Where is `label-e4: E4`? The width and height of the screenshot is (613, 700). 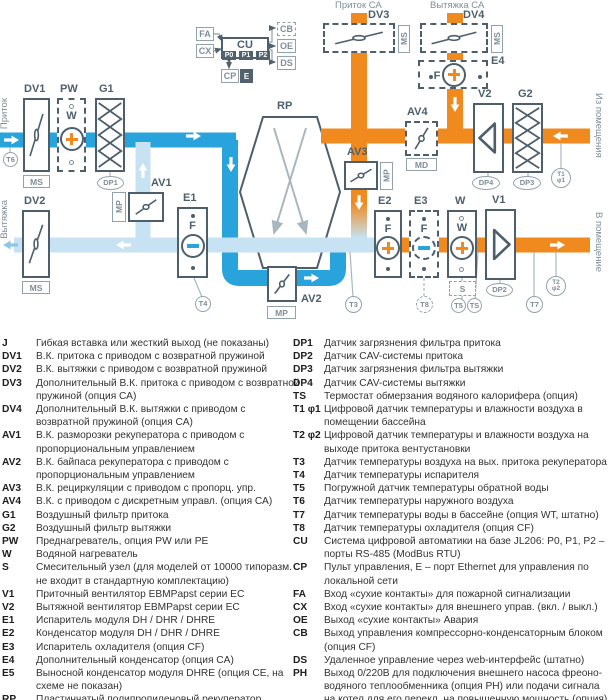
label-e4: E4 is located at coordinates (498, 61).